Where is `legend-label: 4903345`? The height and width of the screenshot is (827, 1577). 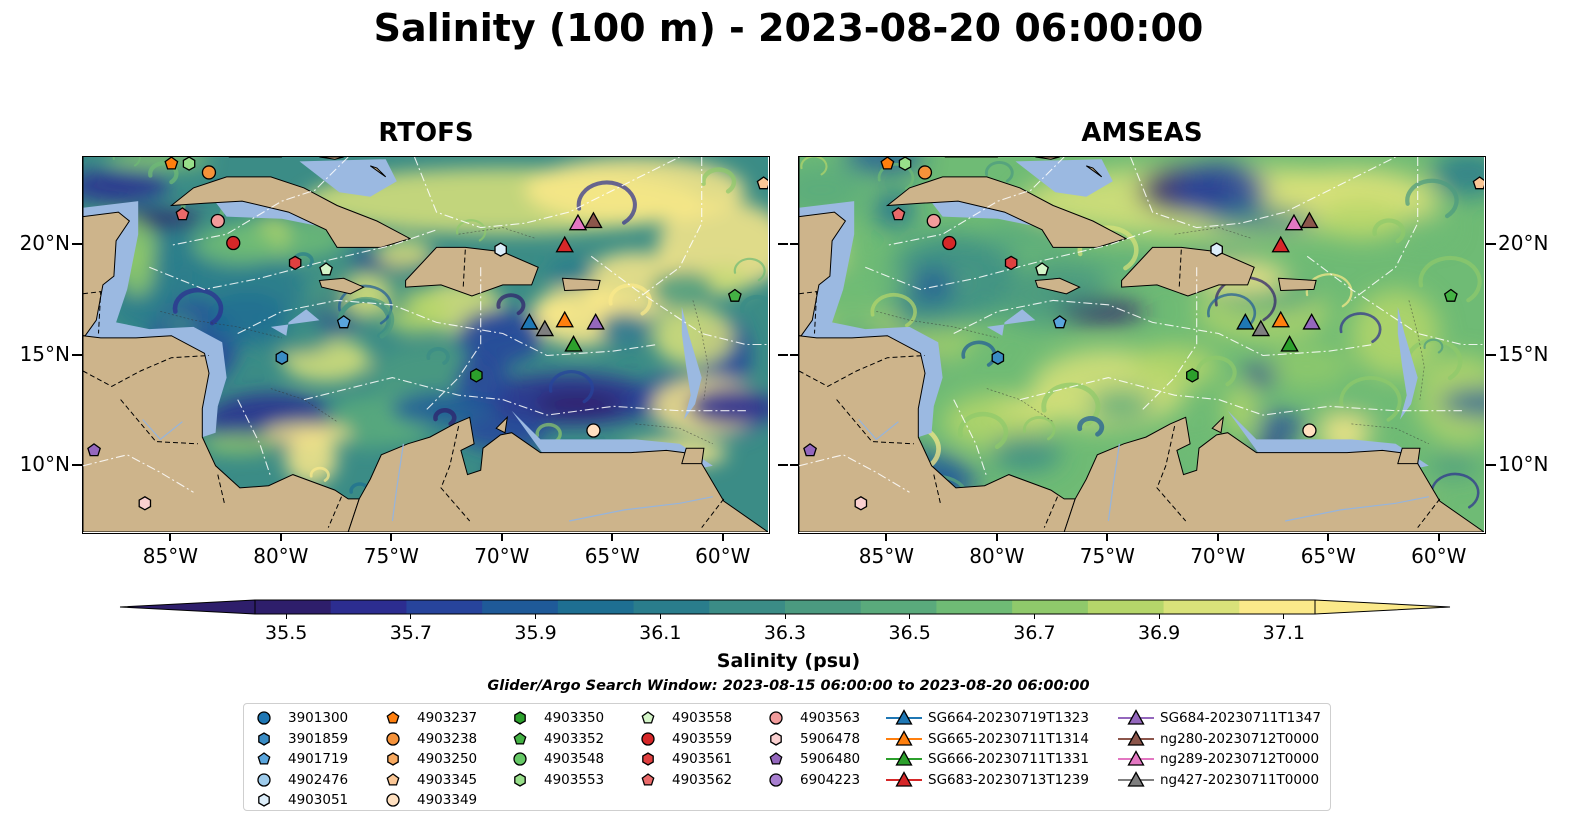
legend-label: 4903345 is located at coordinates (447, 779).